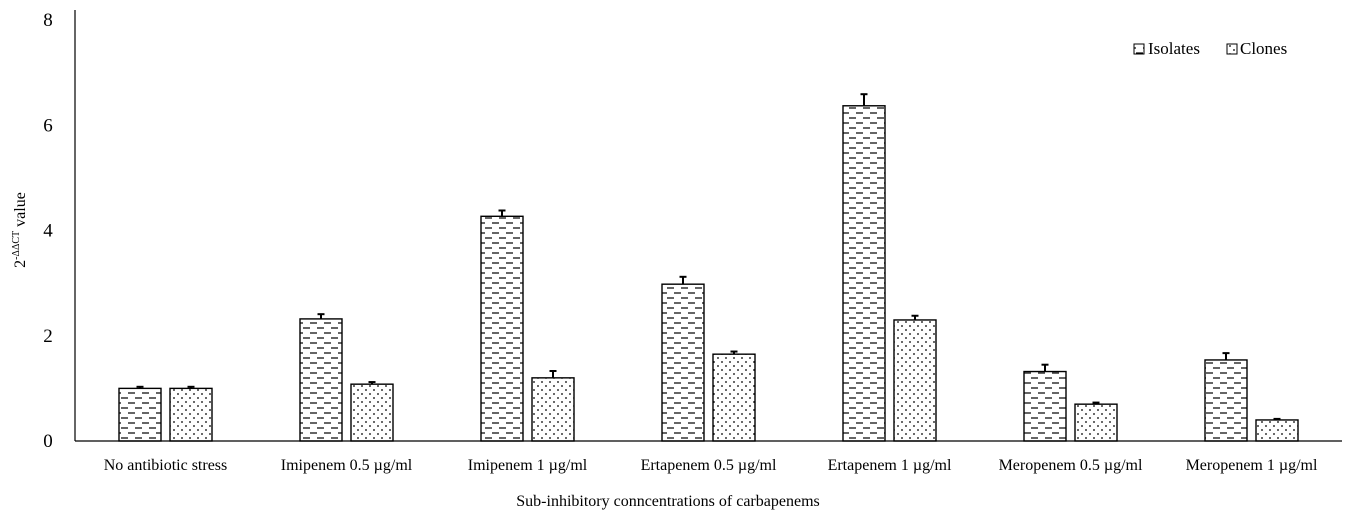  I want to click on x-tick-label: Meropenem 0.5 µg/ml, so click(1071, 465).